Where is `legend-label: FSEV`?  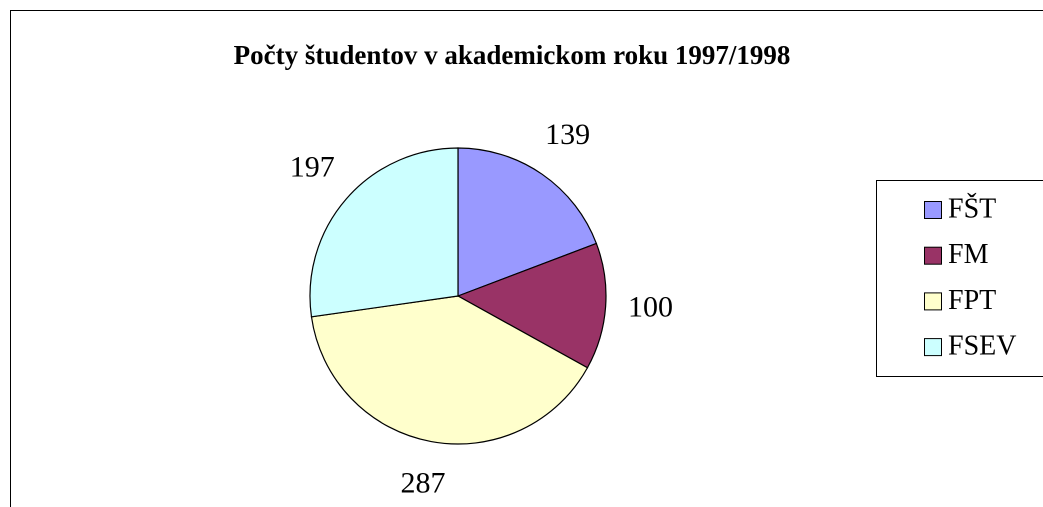 legend-label: FSEV is located at coordinates (982, 346).